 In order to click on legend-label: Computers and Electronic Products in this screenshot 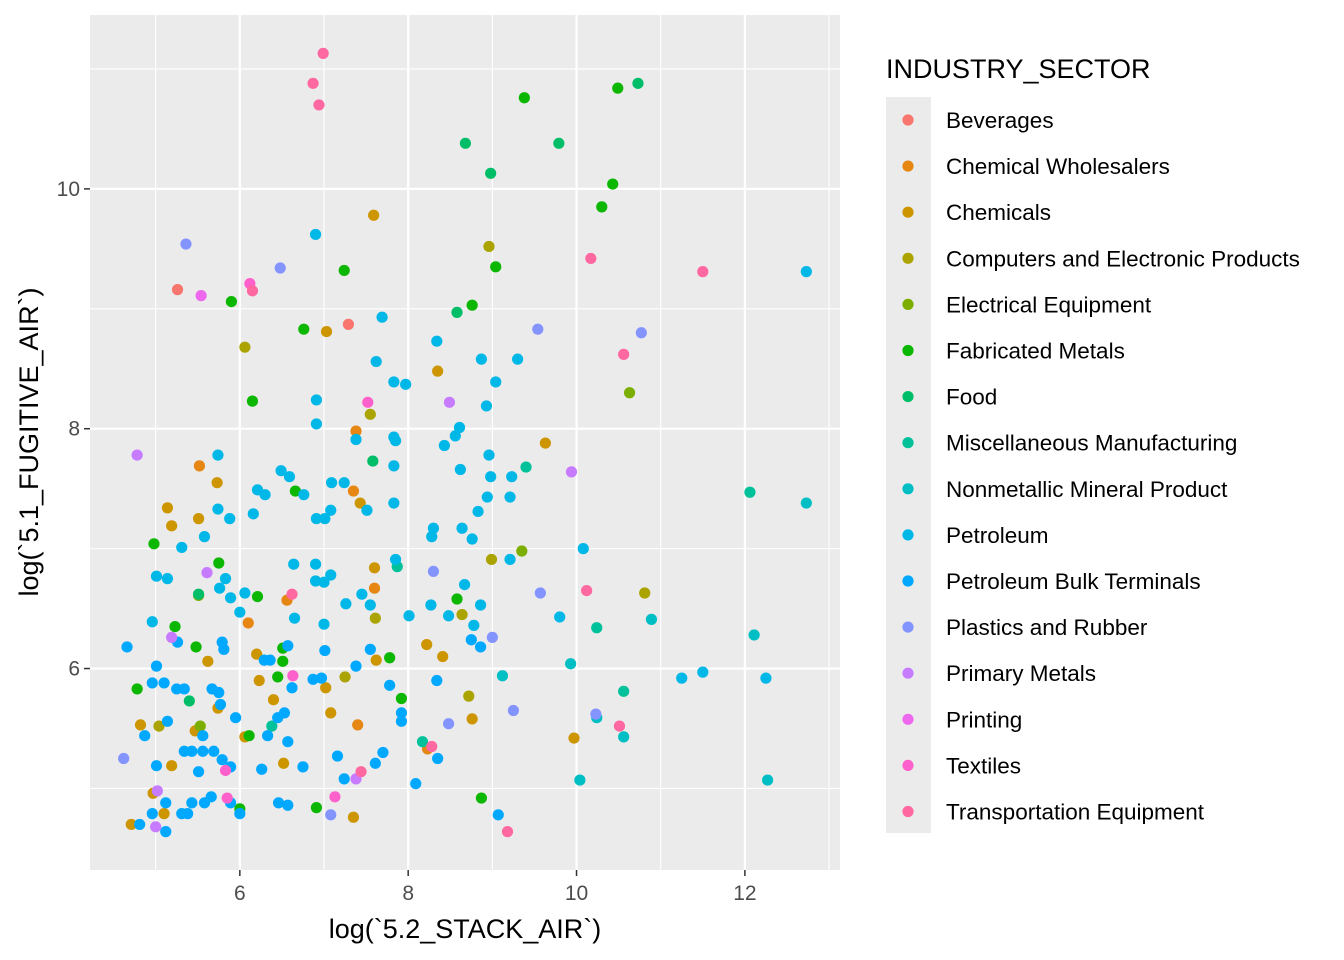, I will do `click(1123, 258)`.